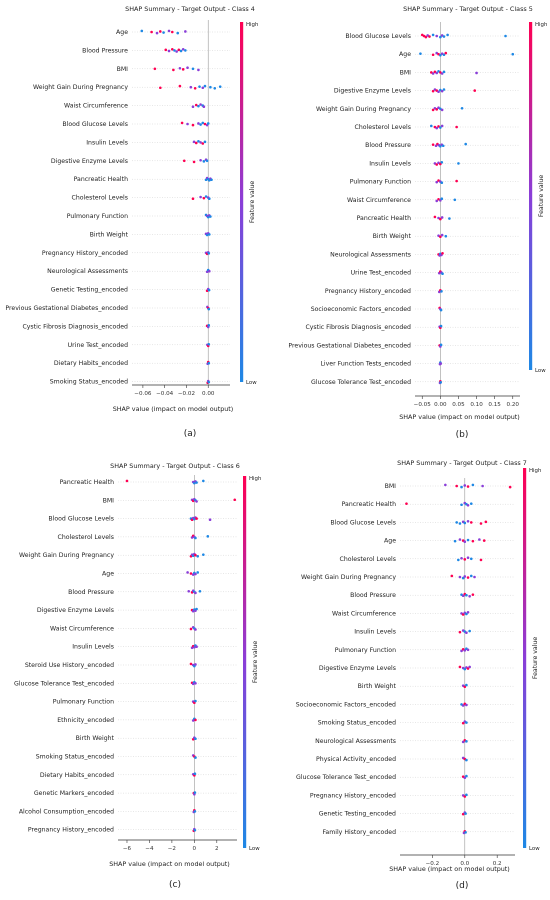 The width and height of the screenshot is (550, 900). Describe the element at coordinates (346, 777) in the screenshot. I see `feature-label: Glucose Tolerance Test_encoded` at that location.